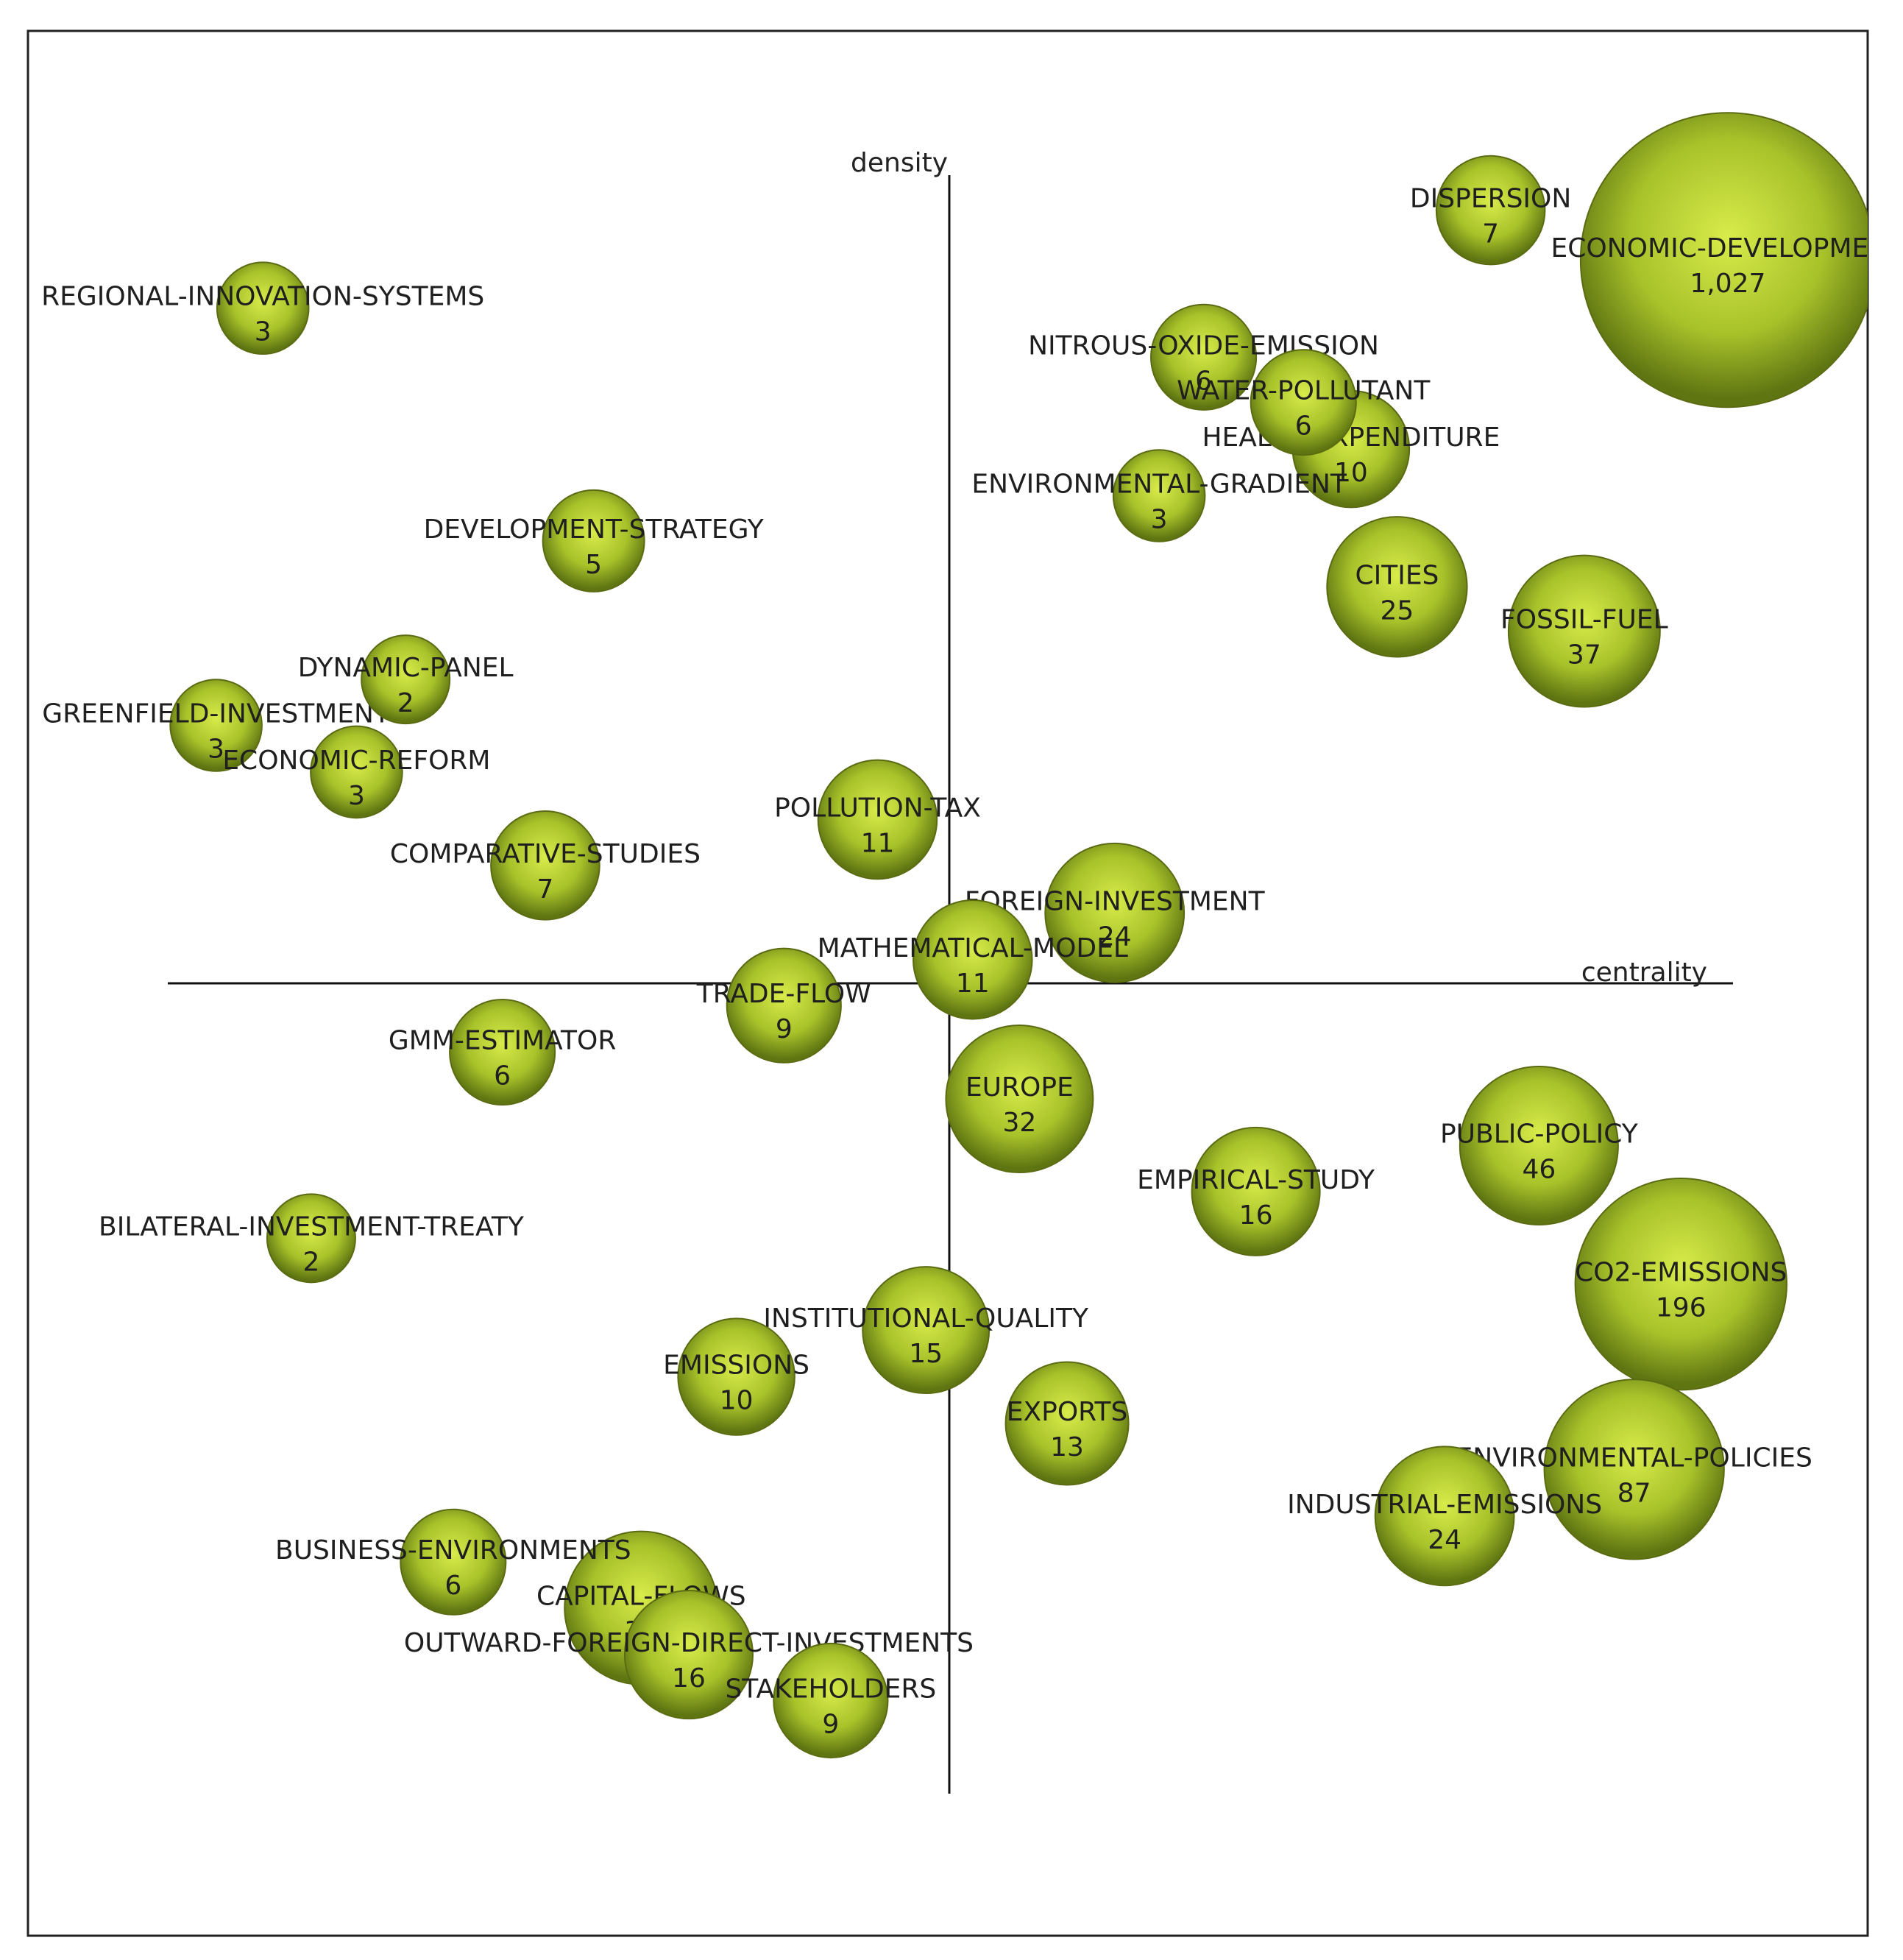 The image size is (1903, 1960). What do you see at coordinates (1351, 438) in the screenshot?
I see `bubble-label: HEALTH-EXPENDITURE` at bounding box center [1351, 438].